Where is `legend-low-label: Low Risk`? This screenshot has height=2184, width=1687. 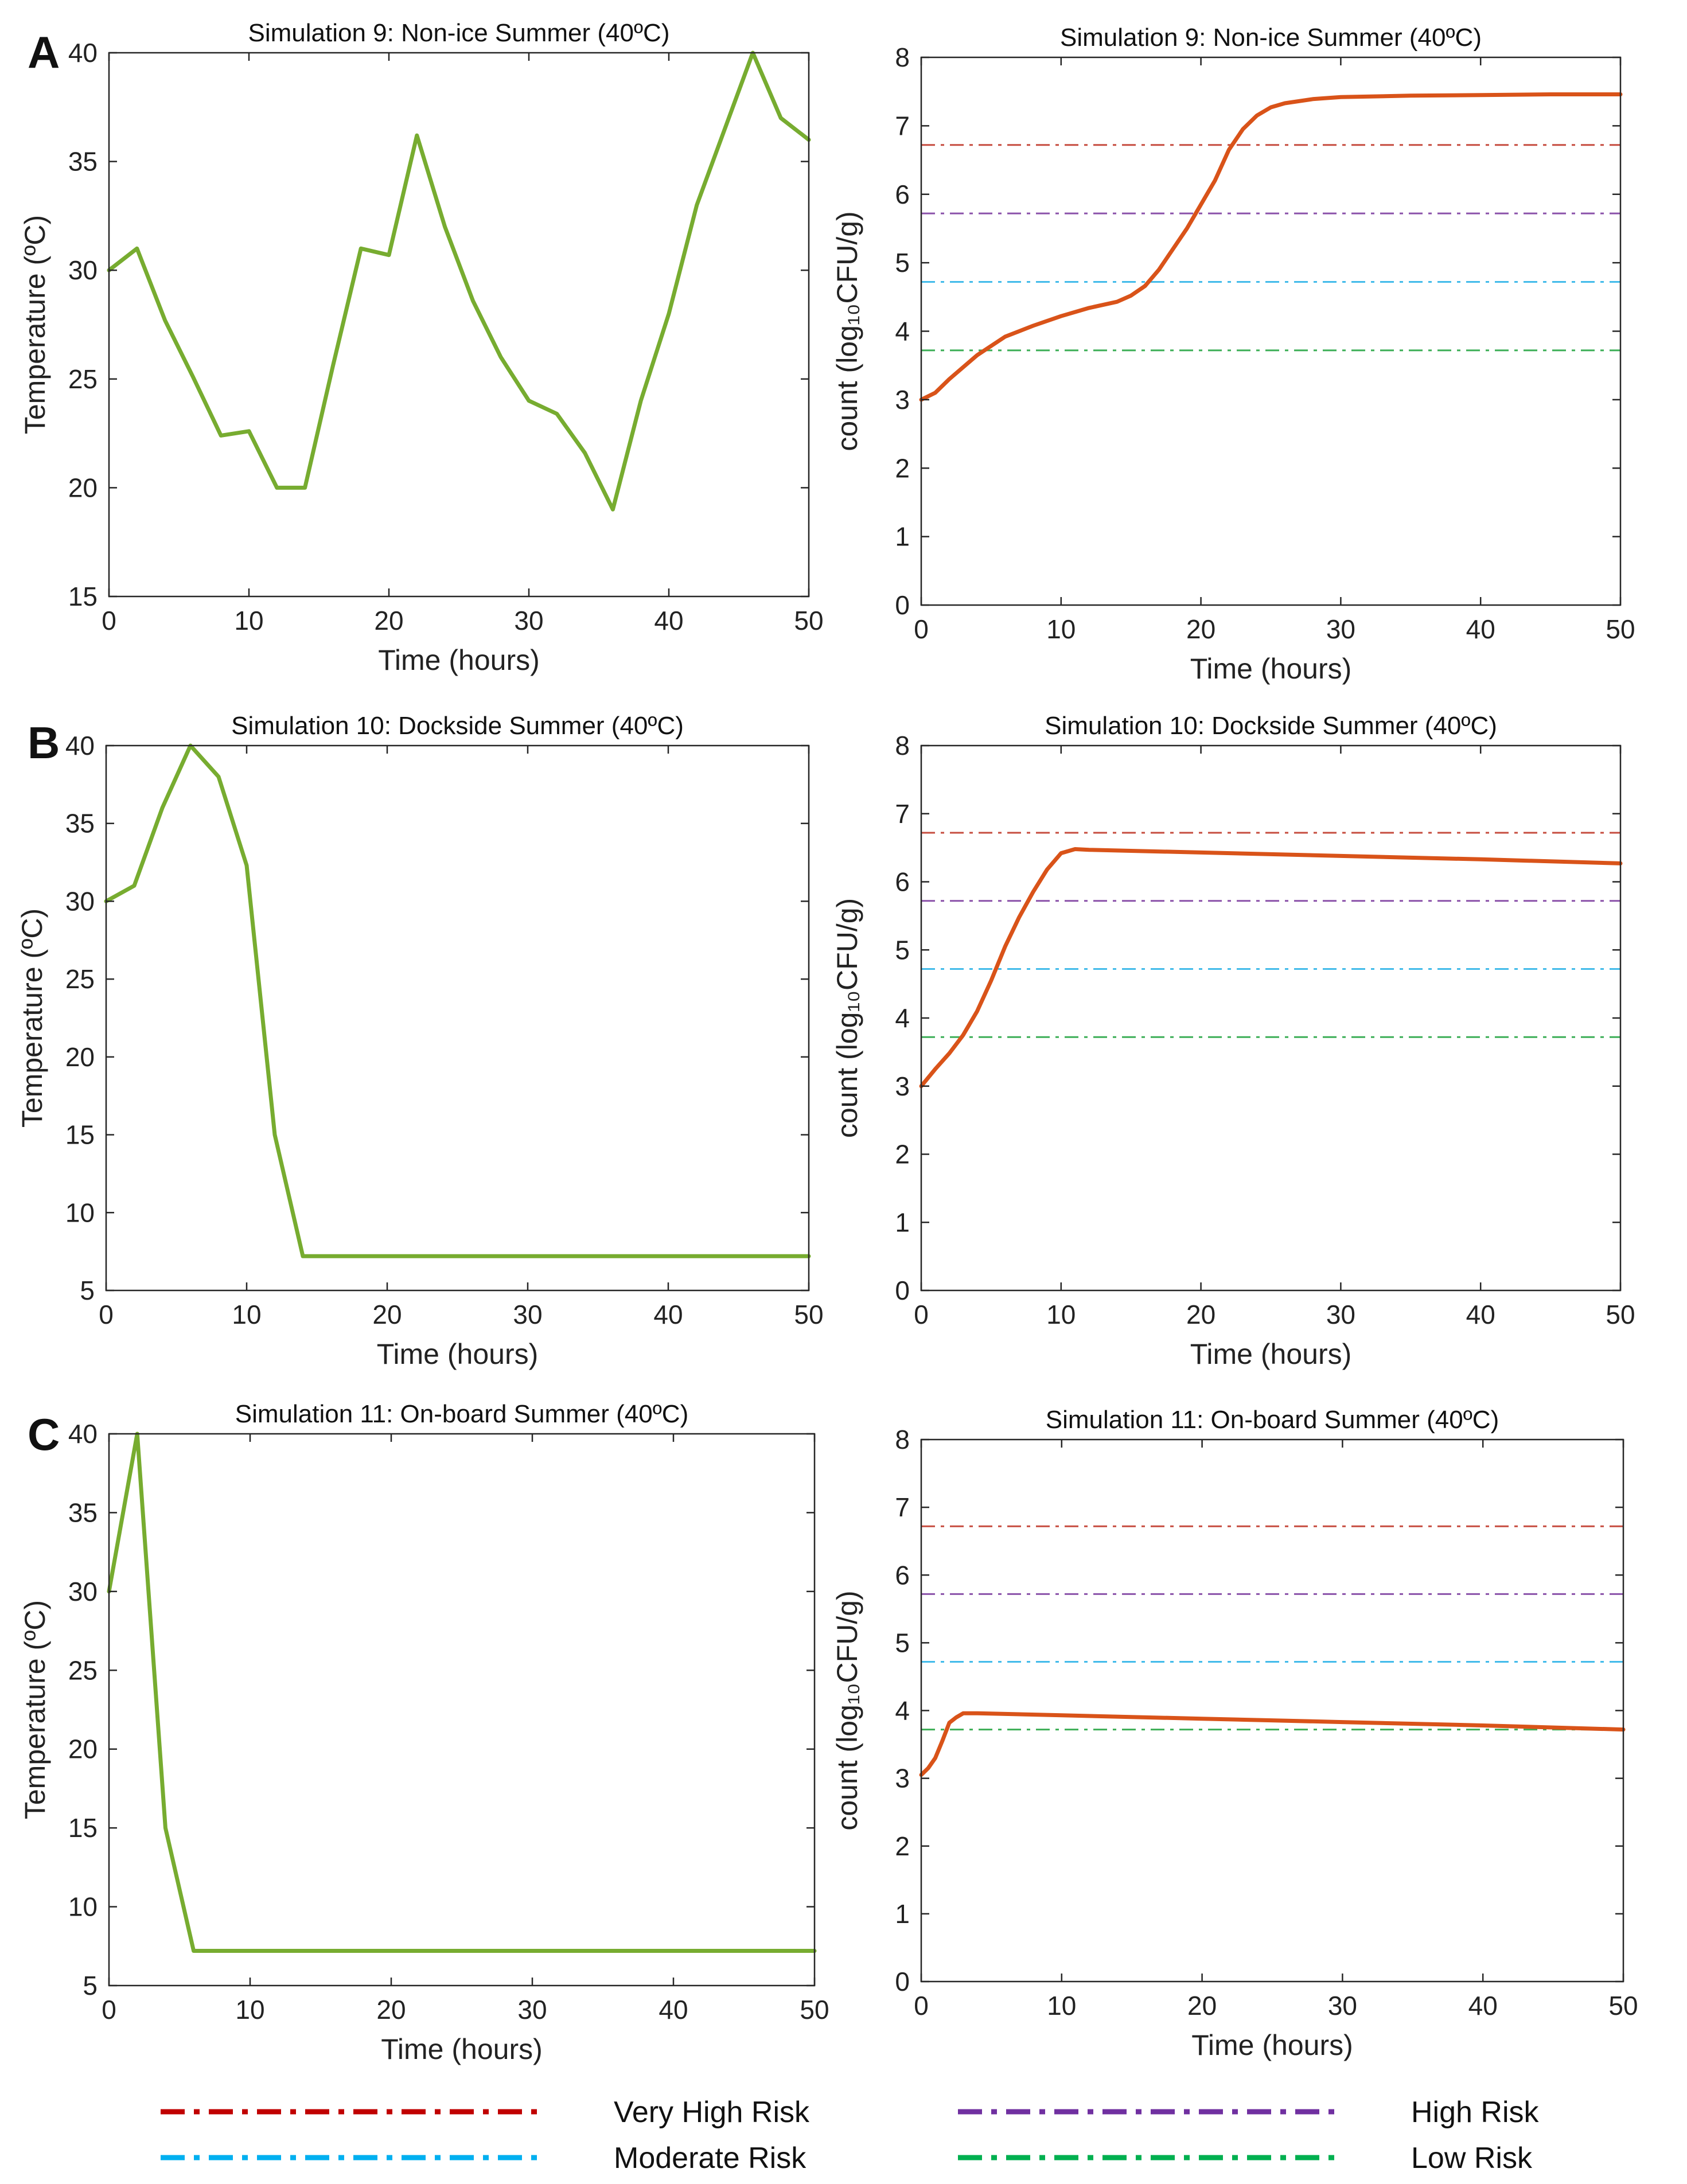 legend-low-label: Low Risk is located at coordinates (1472, 2158).